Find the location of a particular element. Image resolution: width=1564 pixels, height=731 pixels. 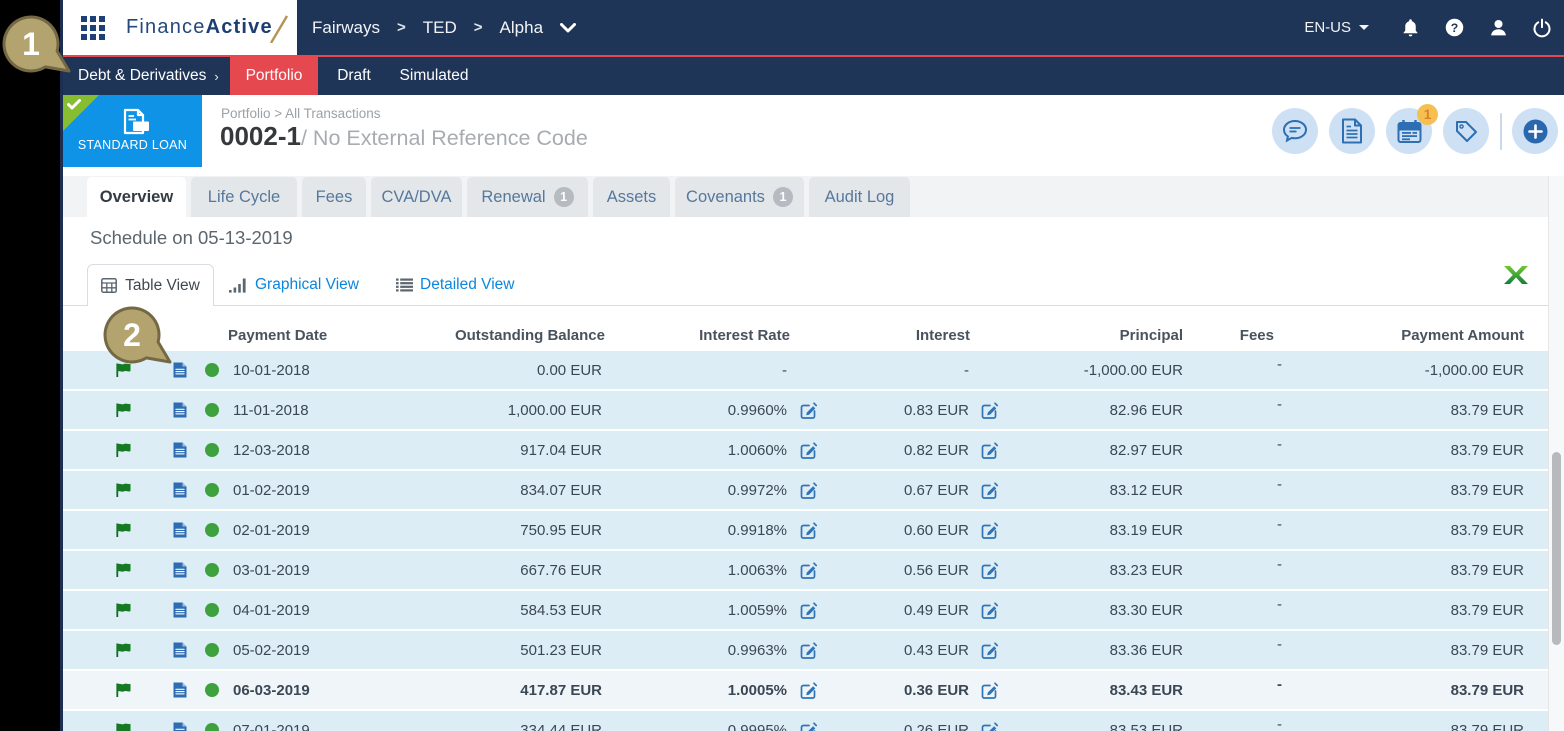

language-selector: EN-US is located at coordinates (1336, 27).